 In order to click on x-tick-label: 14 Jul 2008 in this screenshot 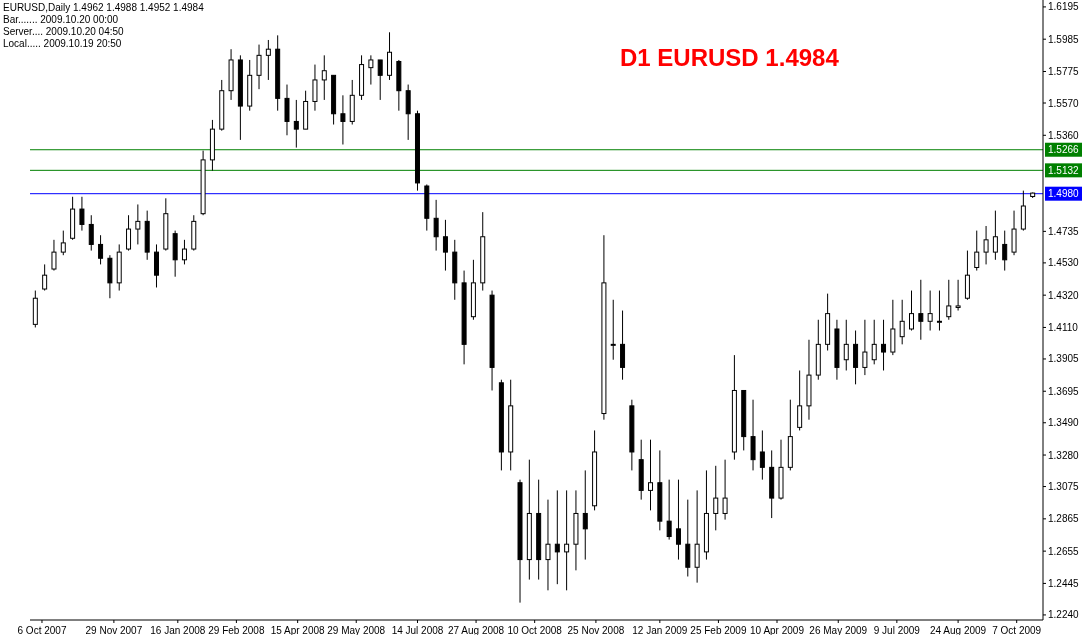, I will do `click(417, 629)`.